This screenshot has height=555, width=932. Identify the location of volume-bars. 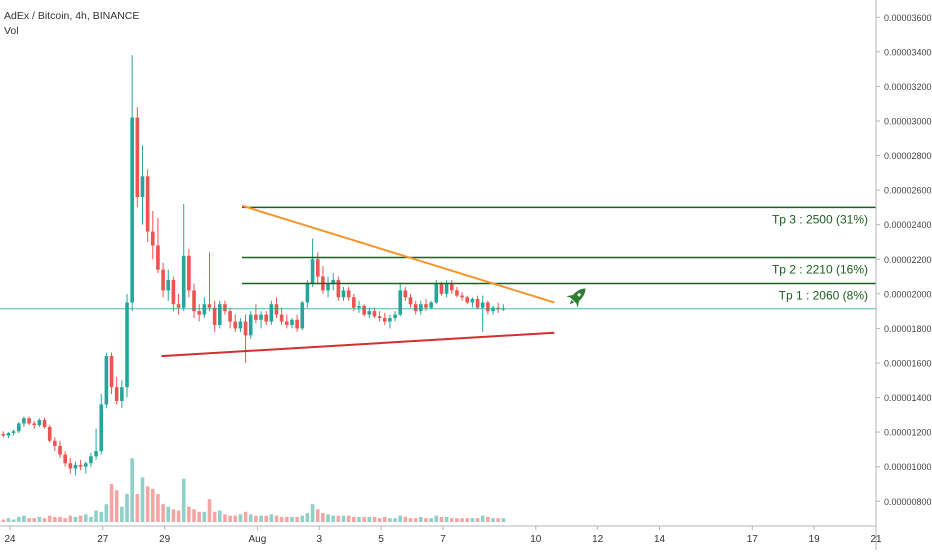
(253, 490).